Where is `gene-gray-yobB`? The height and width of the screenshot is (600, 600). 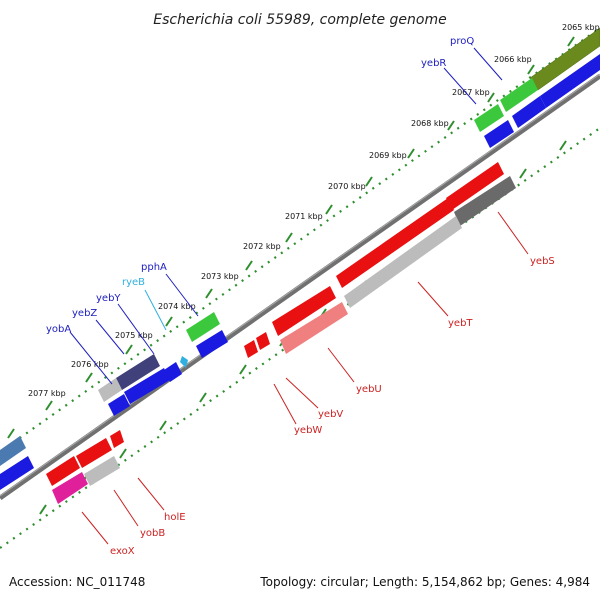
gene-gray-yobB is located at coordinates (102, 471).